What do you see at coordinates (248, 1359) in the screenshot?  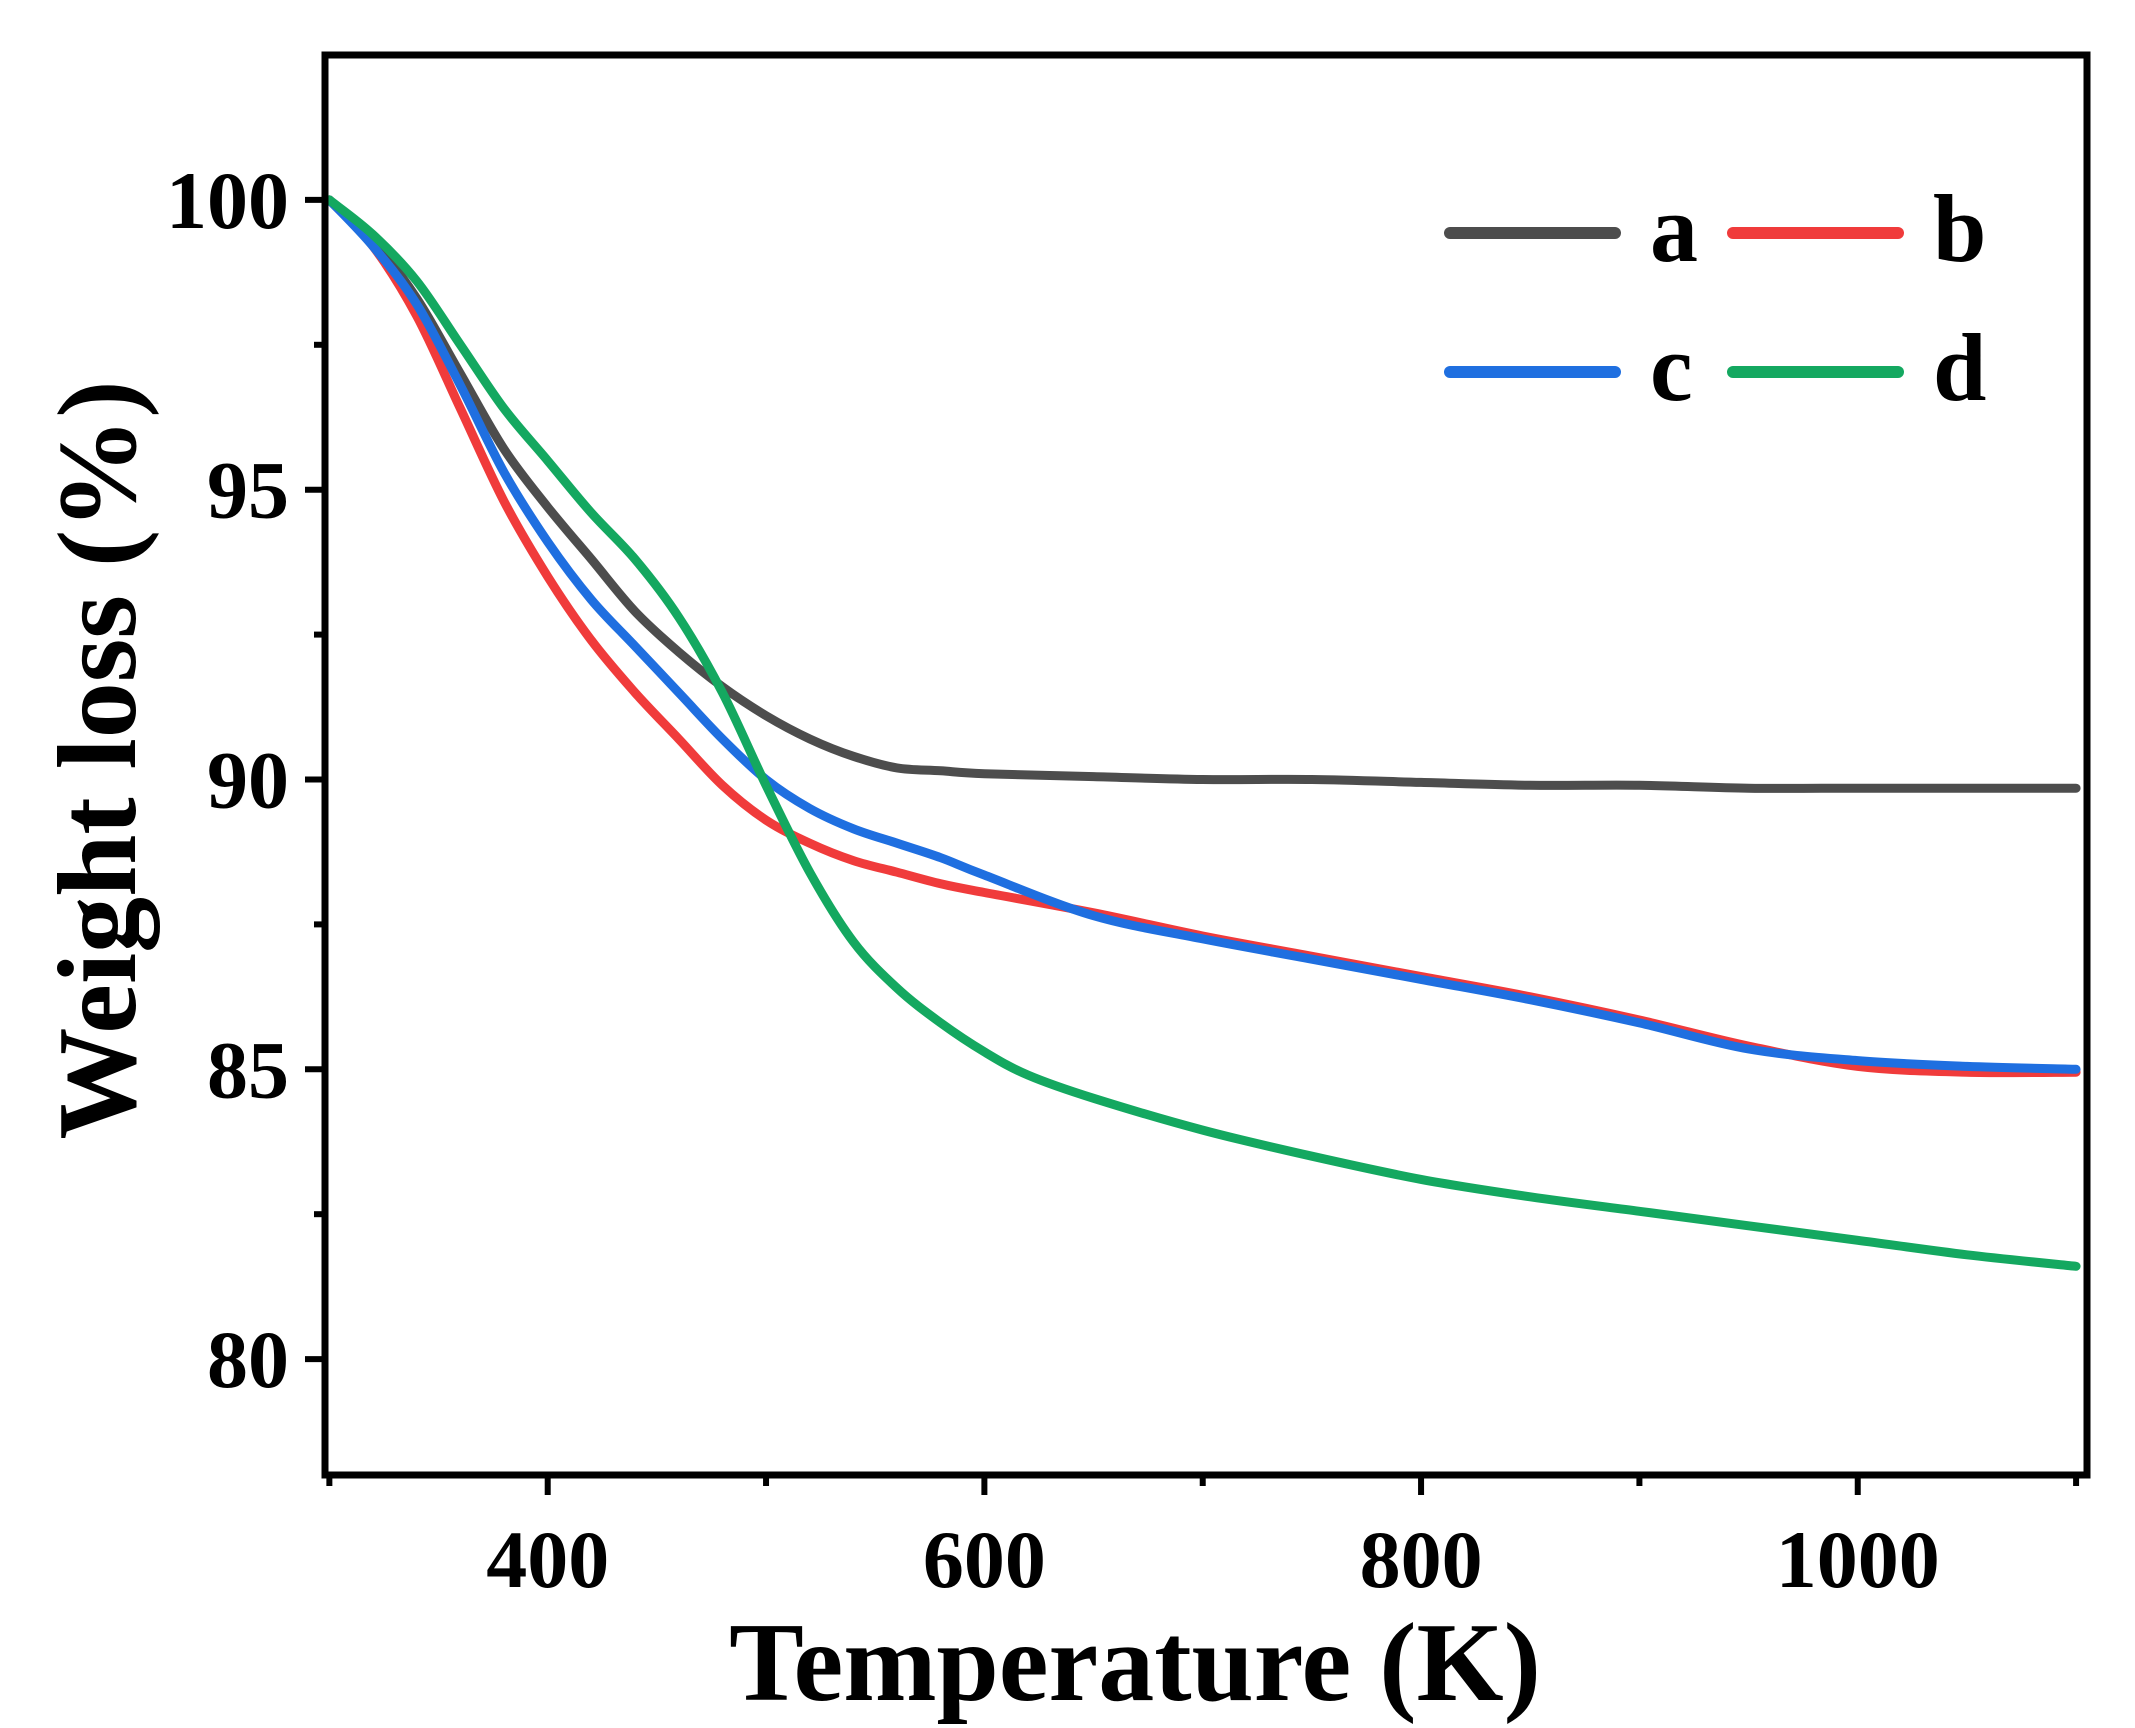 I see `y-tick-label: 80` at bounding box center [248, 1359].